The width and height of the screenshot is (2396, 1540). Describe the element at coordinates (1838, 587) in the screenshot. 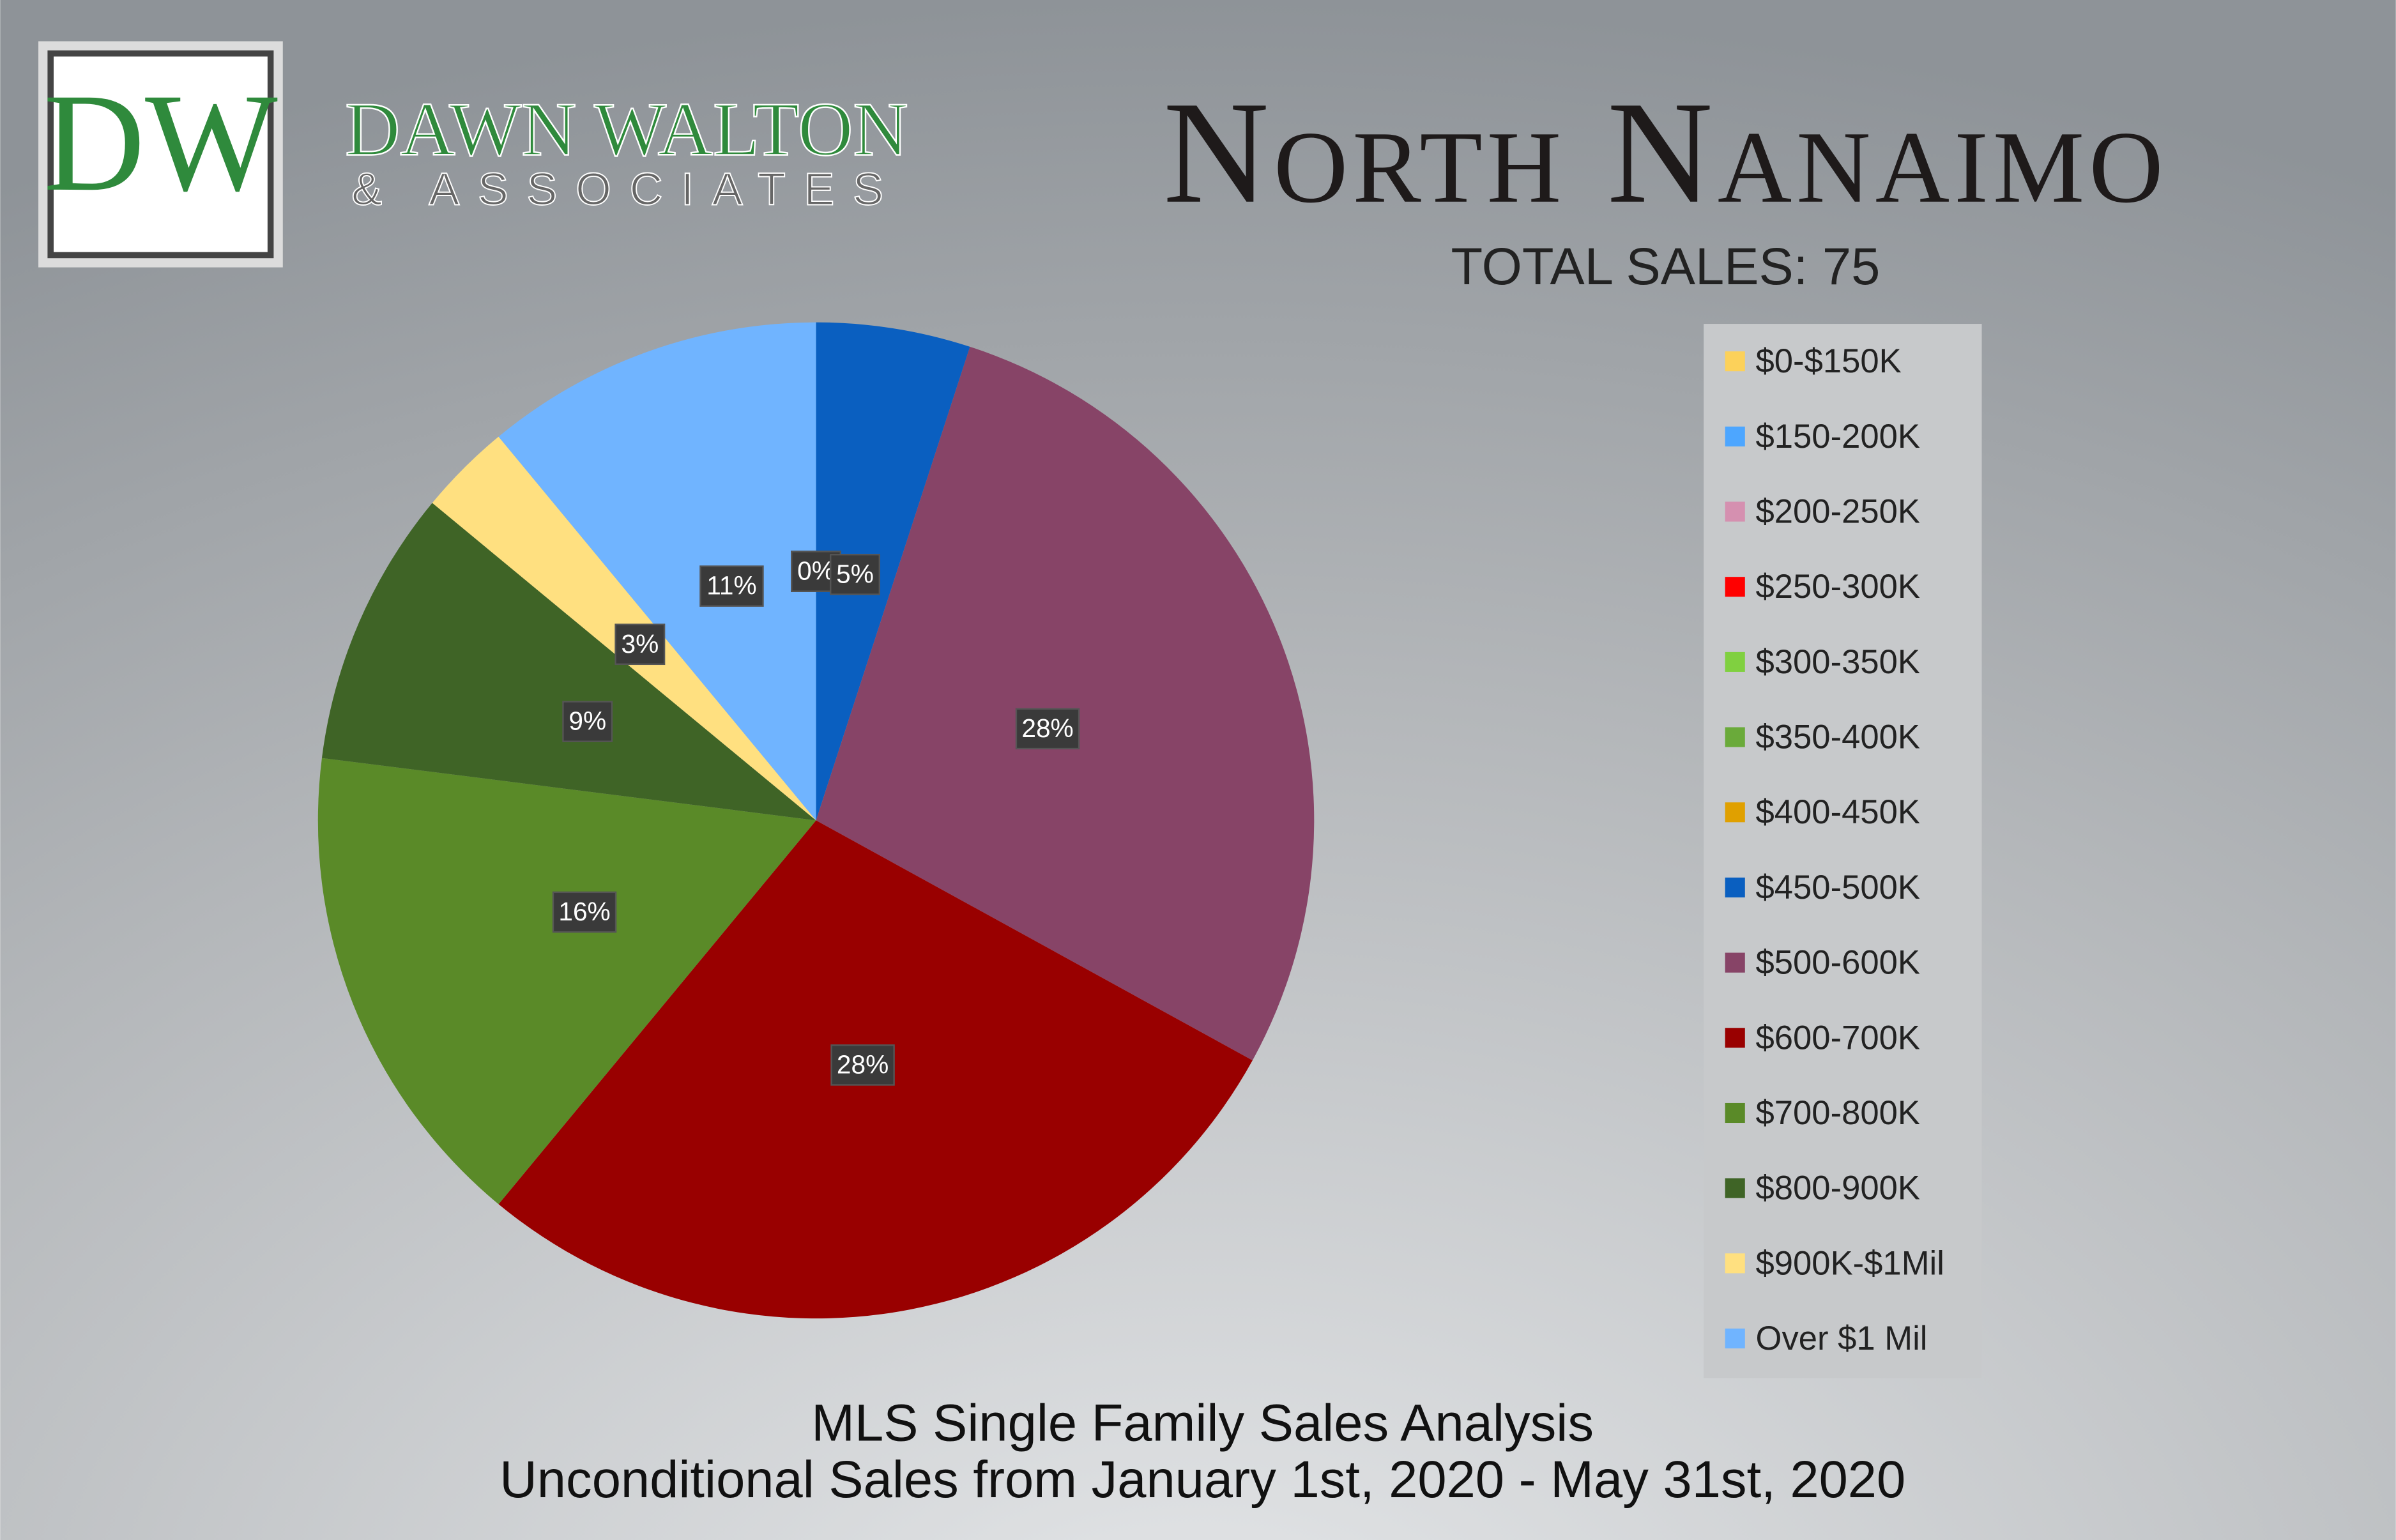

I see `legend-label: $250-300K` at that location.